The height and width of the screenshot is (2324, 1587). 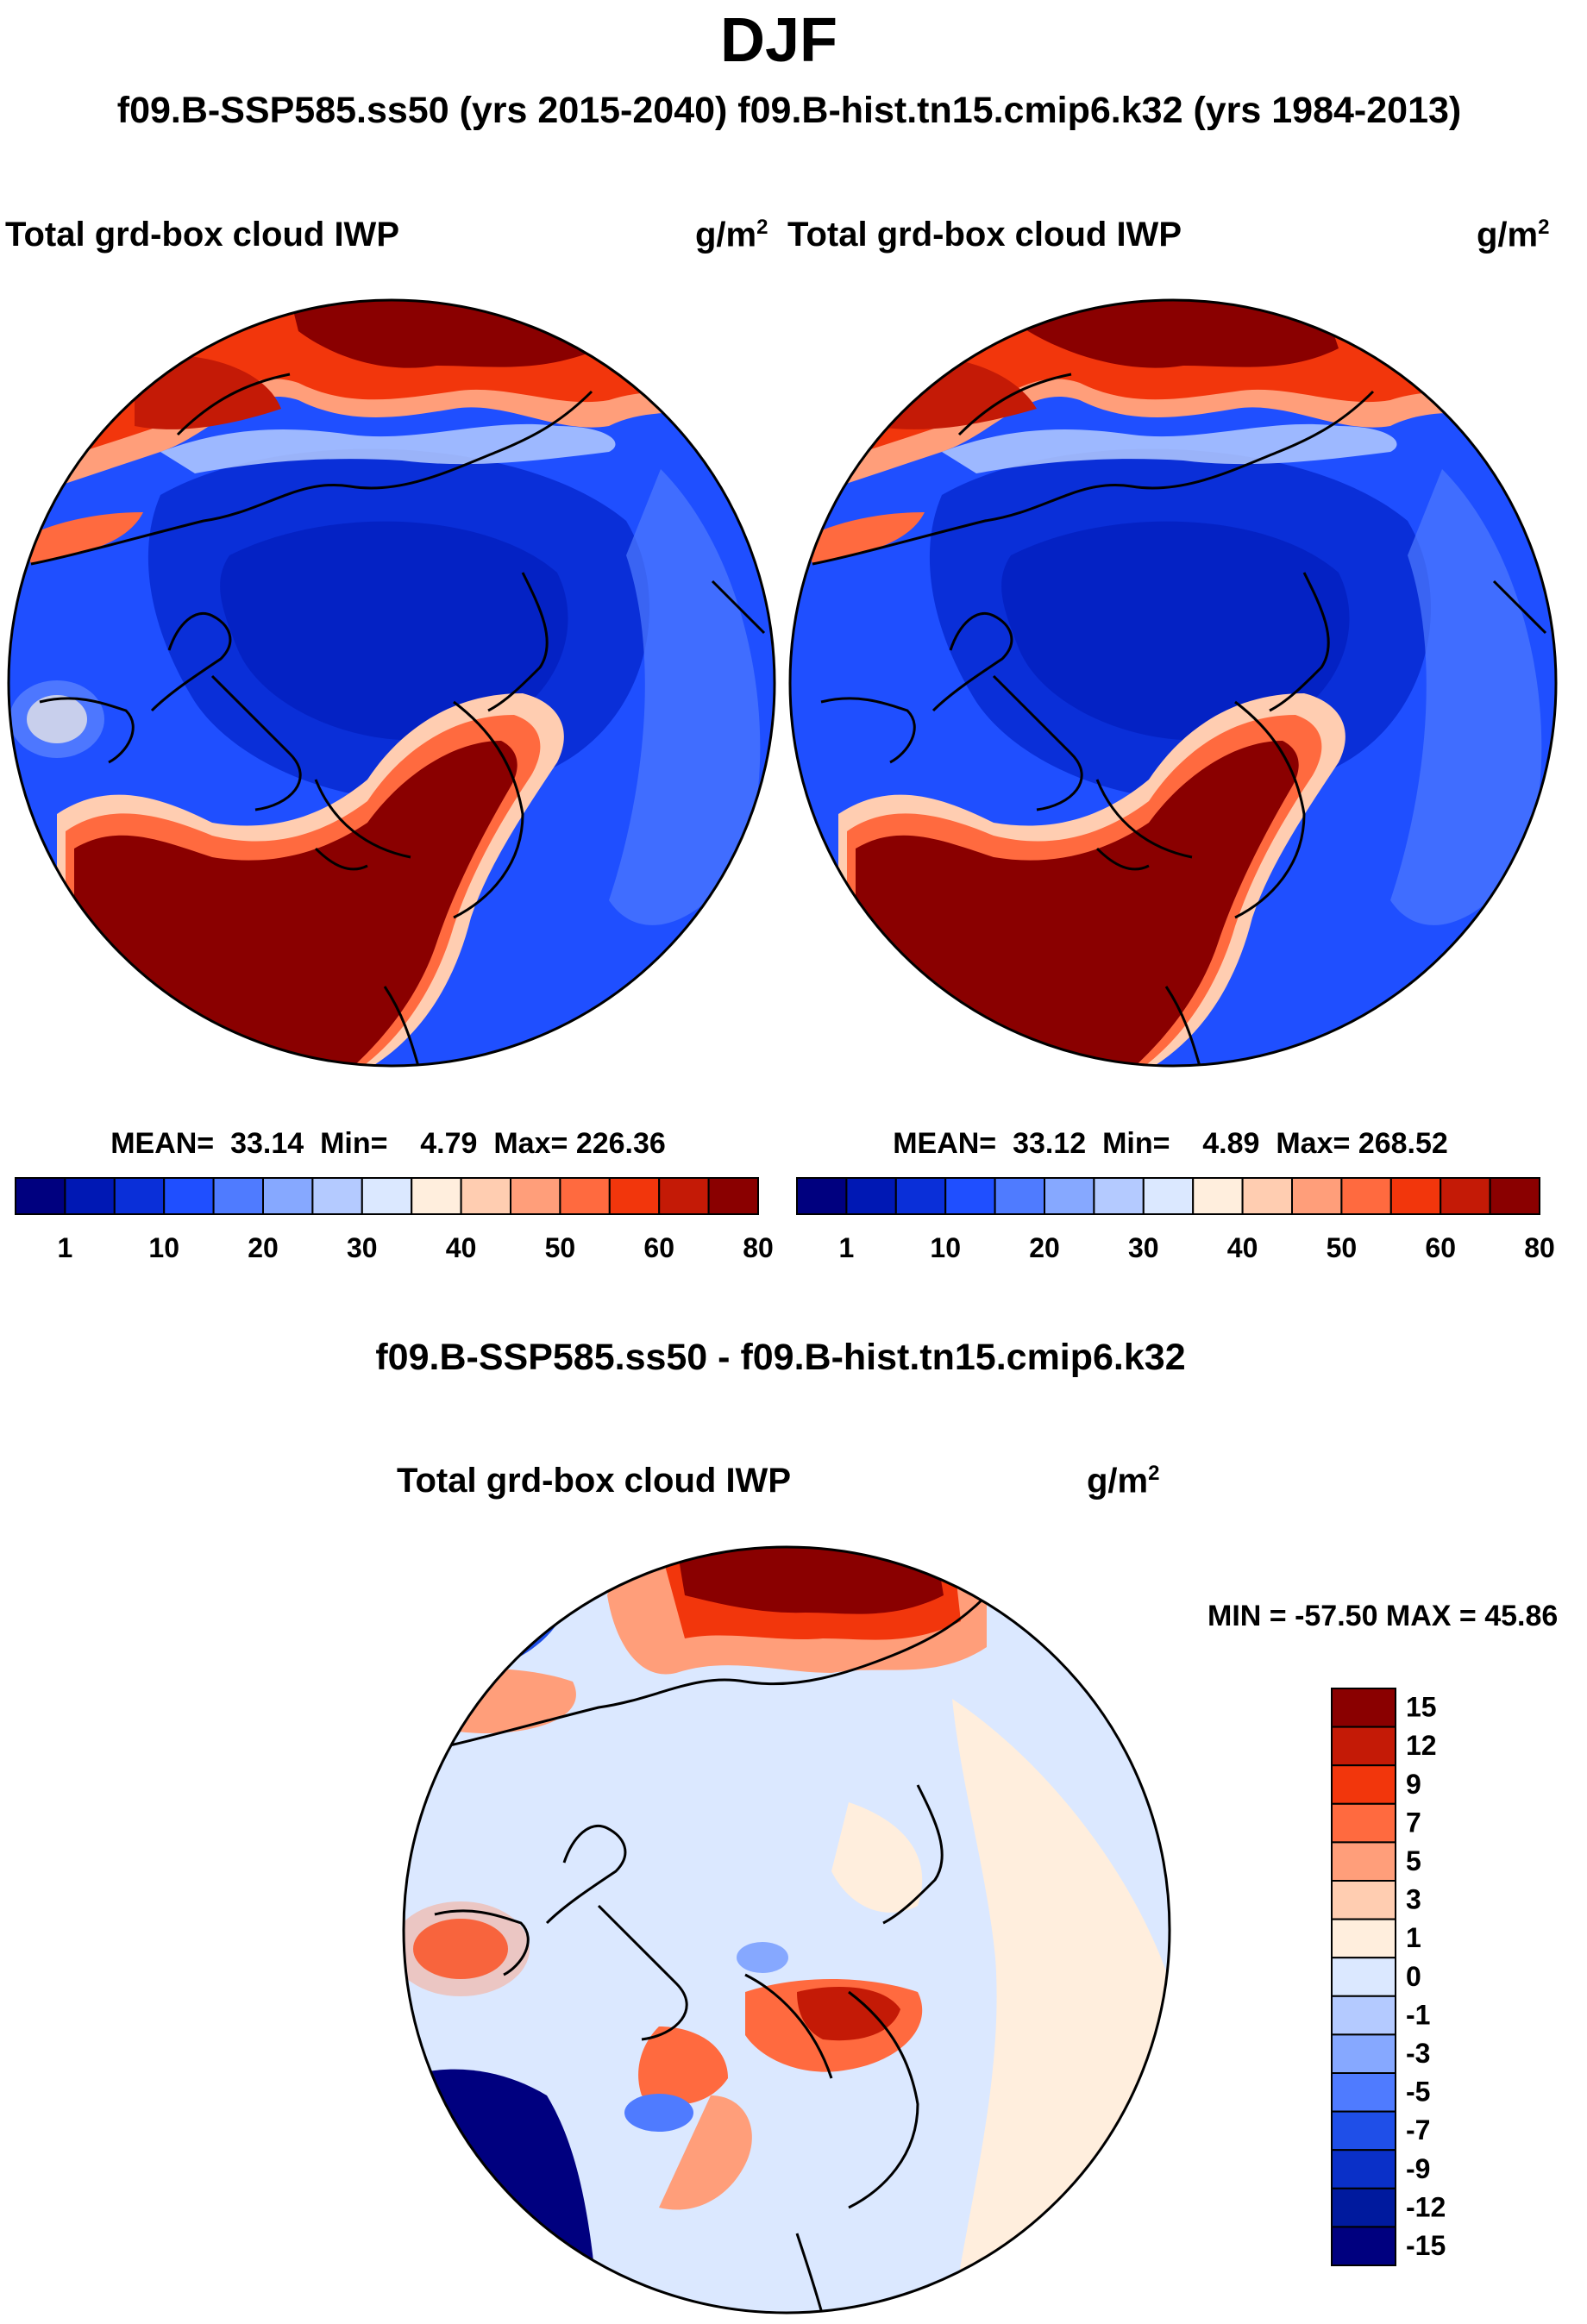 What do you see at coordinates (1383, 1616) in the screenshot?
I see `diff-minmax: MIN = -57.50 MAX = 45.86` at bounding box center [1383, 1616].